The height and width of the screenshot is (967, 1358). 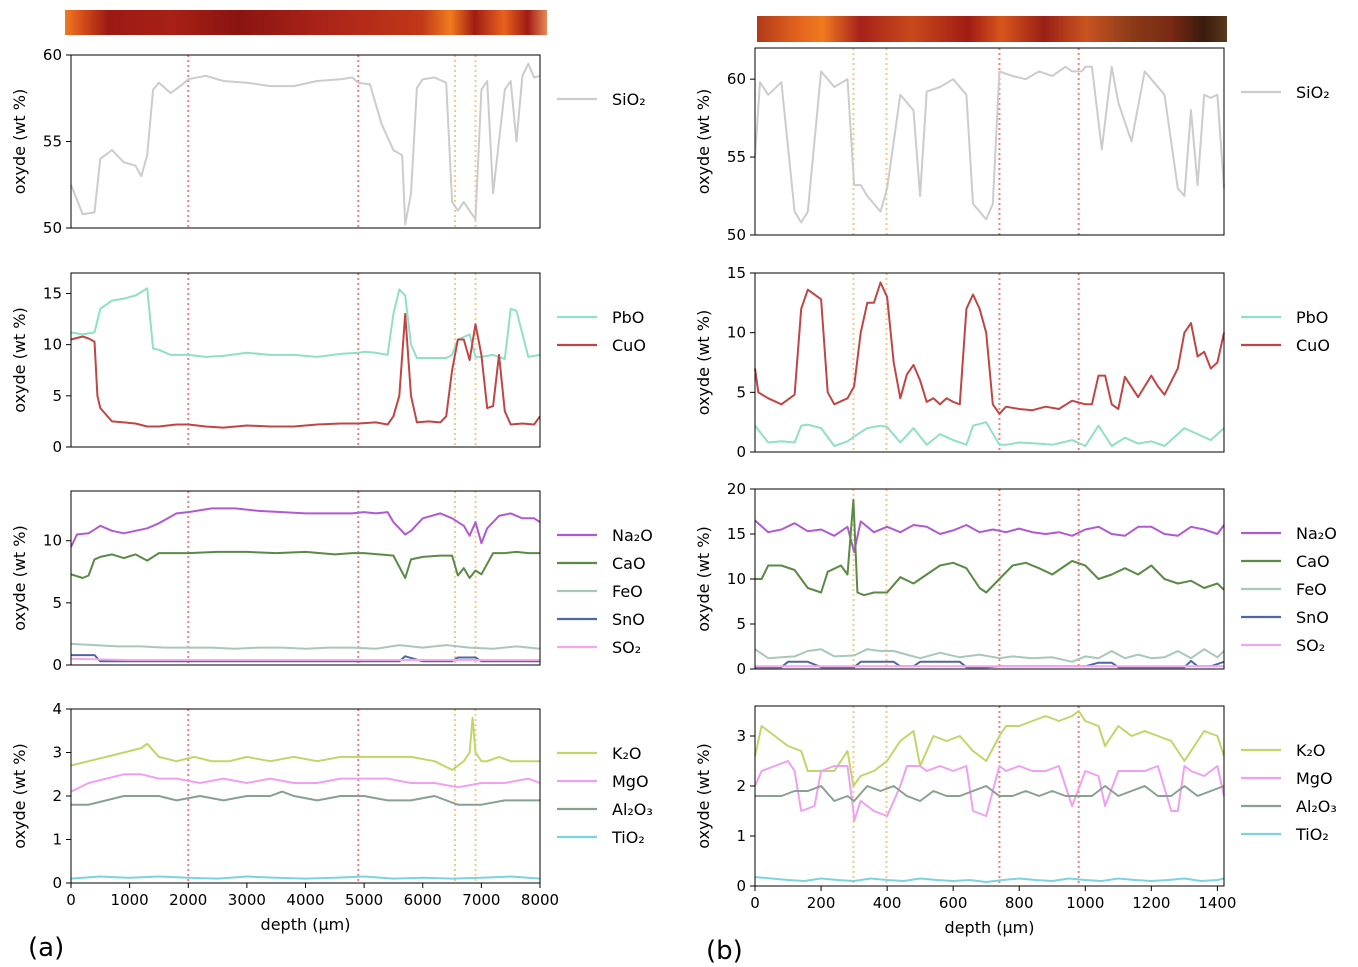 I want to click on y-tick-label: 60, so click(x=52, y=55).